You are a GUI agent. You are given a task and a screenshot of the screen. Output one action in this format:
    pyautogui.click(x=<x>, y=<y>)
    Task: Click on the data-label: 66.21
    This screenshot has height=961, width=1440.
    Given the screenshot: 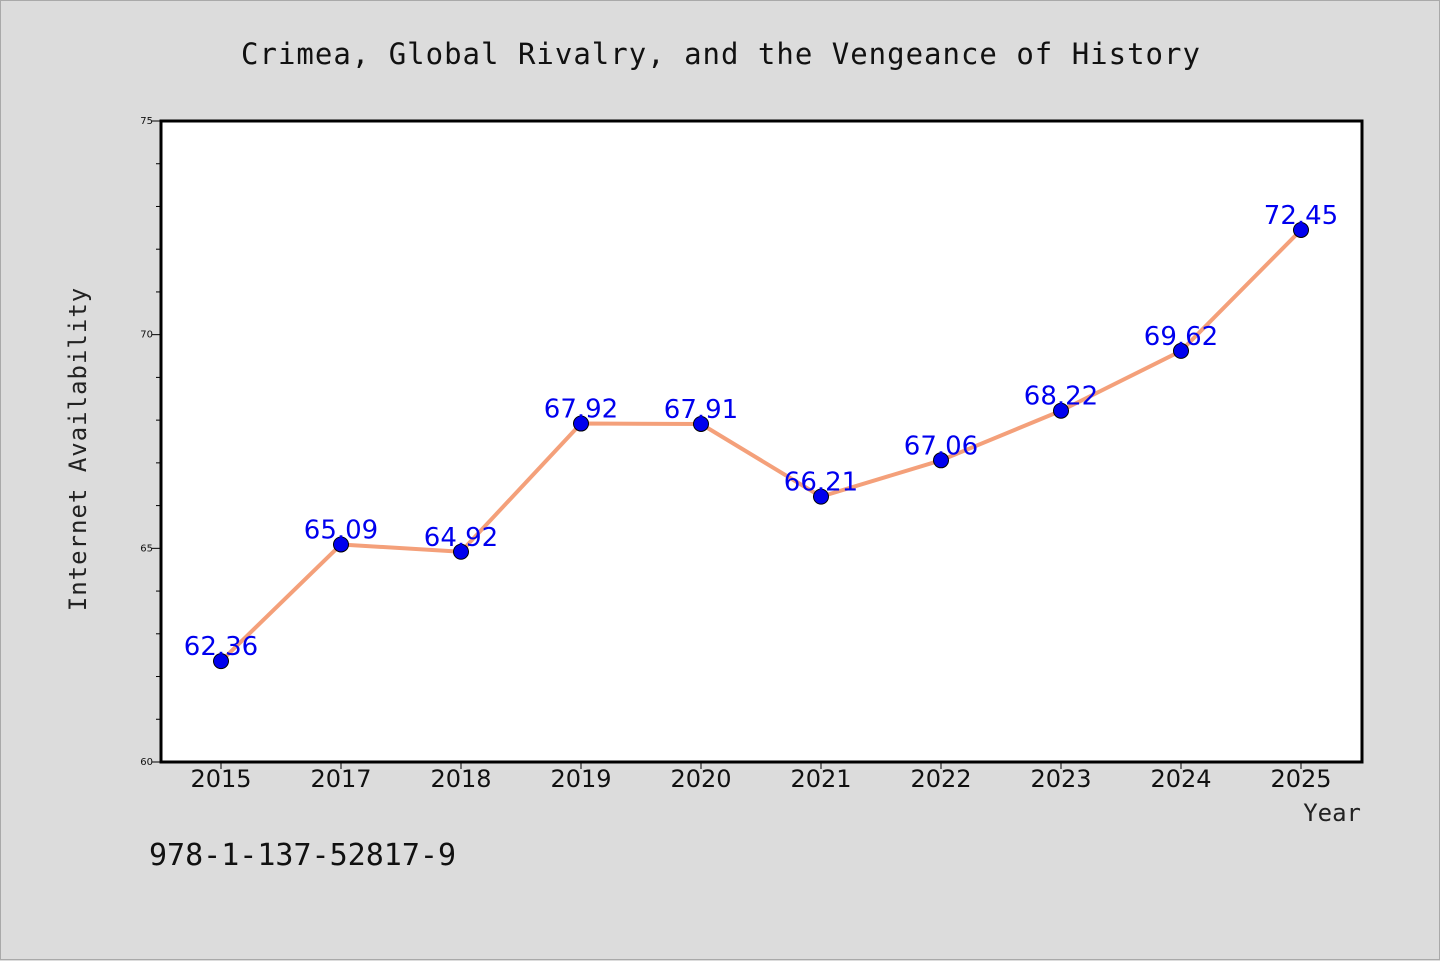 What is the action you would take?
    pyautogui.click(x=821, y=483)
    